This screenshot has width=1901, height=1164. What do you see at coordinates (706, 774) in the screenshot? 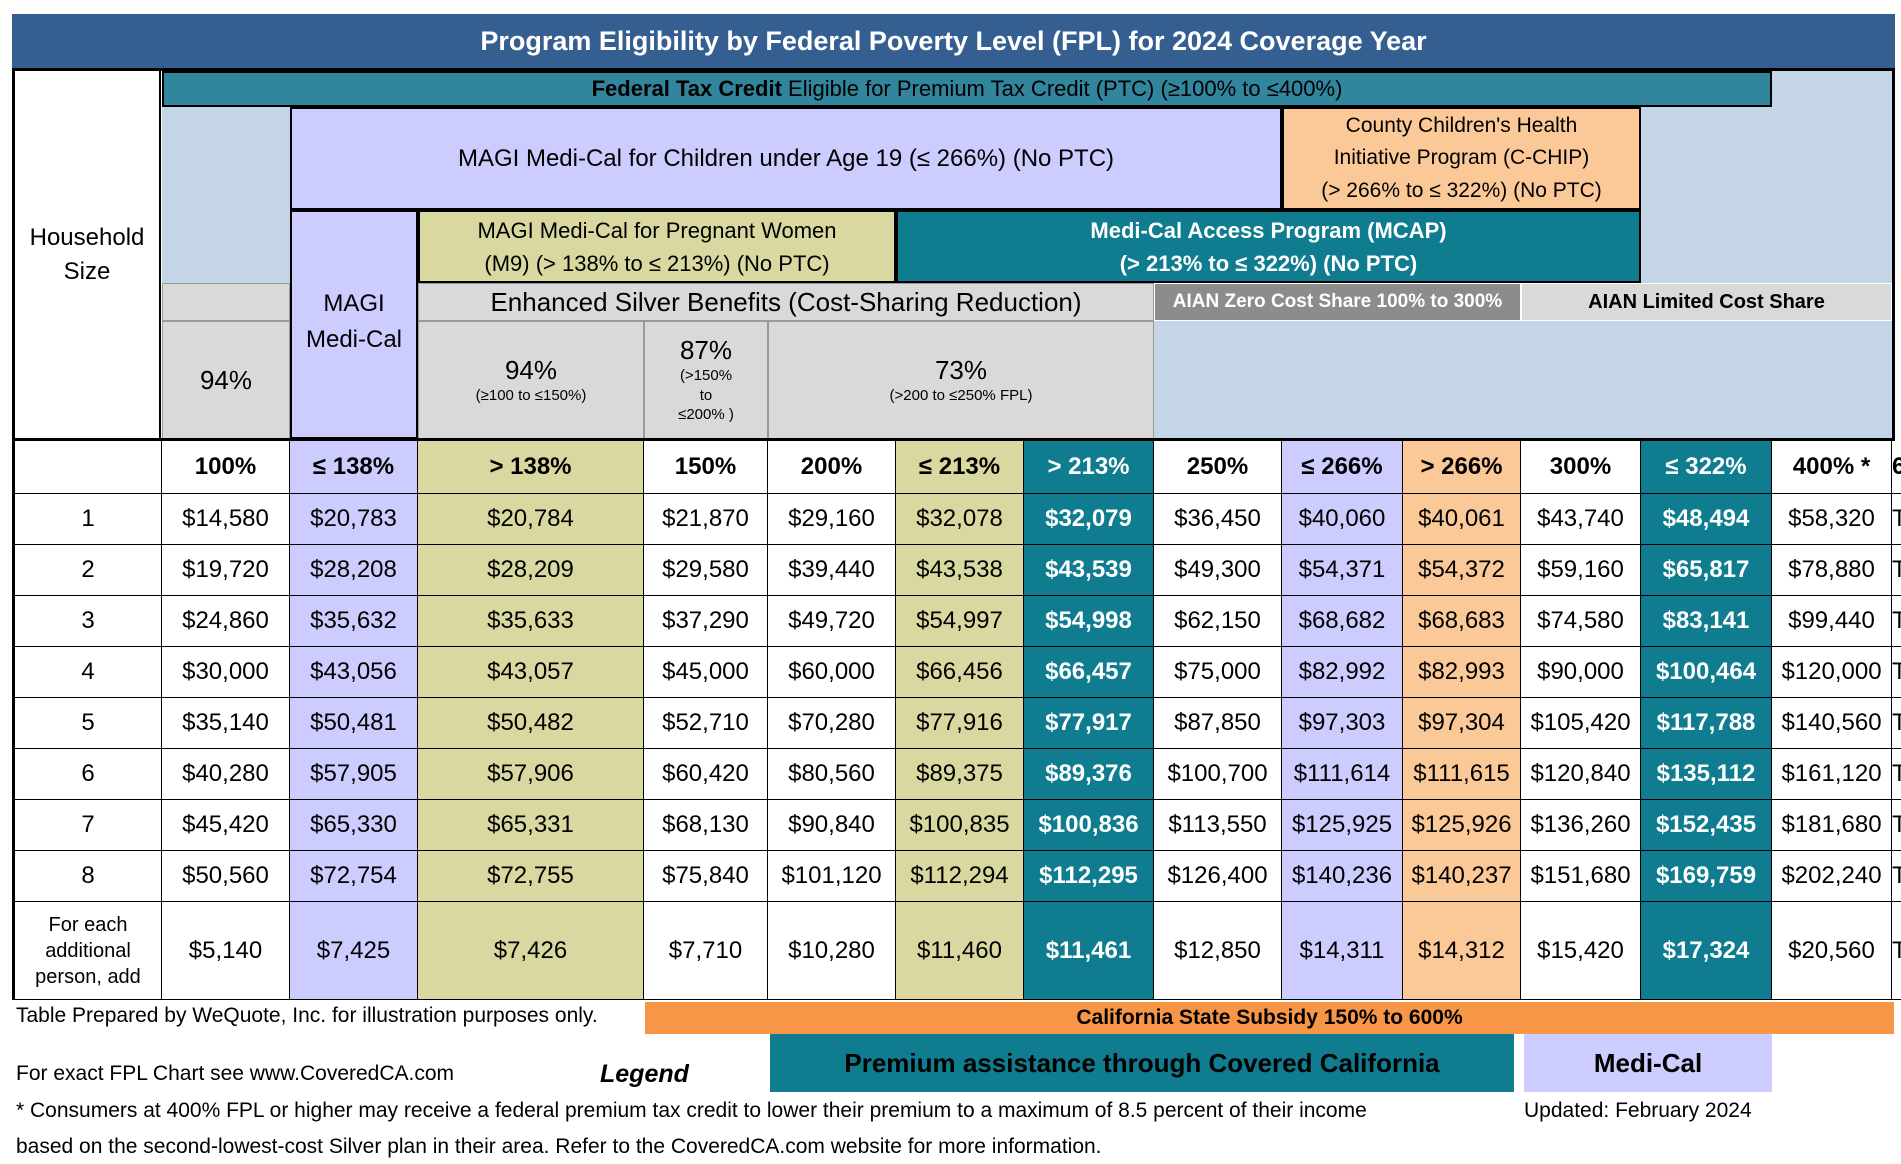
I see `fpl-value-cell: $60,420` at bounding box center [706, 774].